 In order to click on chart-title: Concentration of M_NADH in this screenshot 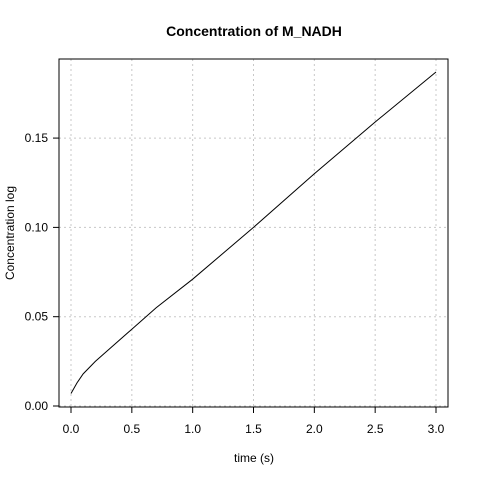, I will do `click(254, 31)`.